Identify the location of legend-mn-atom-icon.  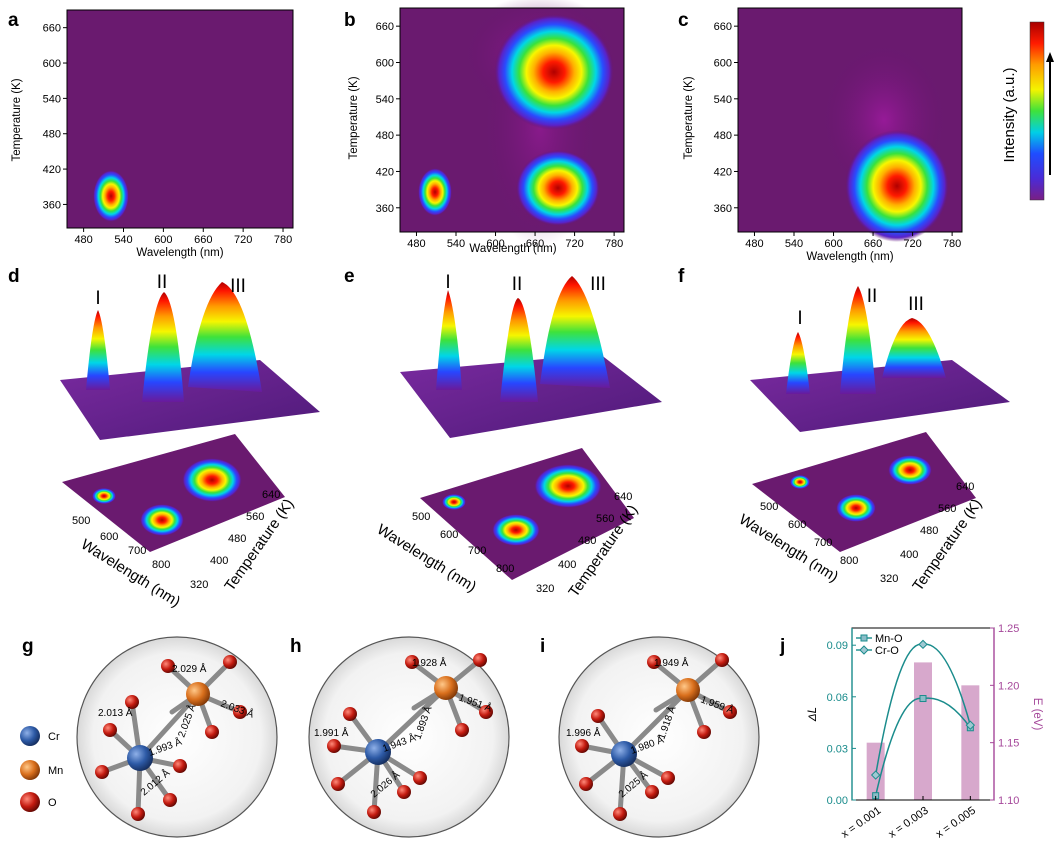
(30, 770).